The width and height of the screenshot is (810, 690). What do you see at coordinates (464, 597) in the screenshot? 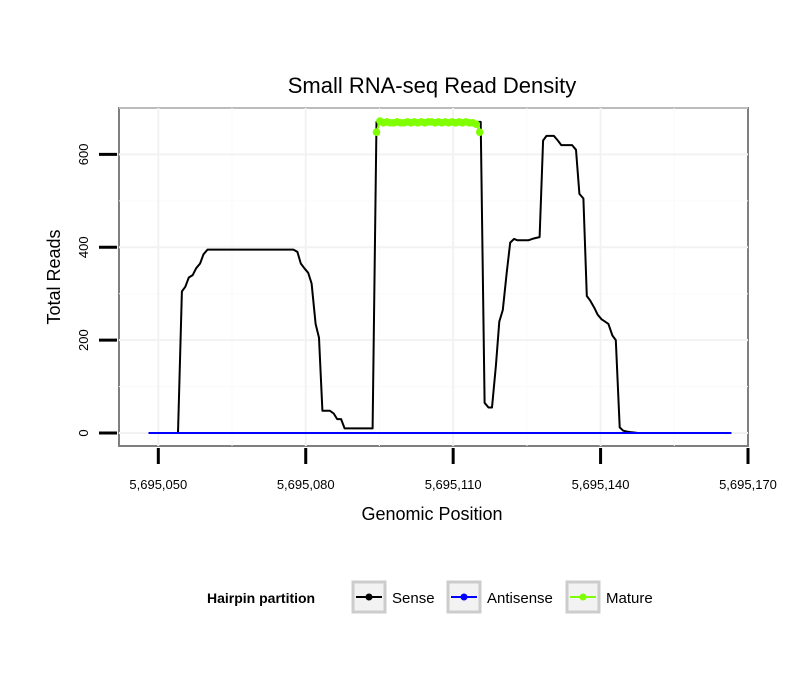
I see `legend-point-antisense` at bounding box center [464, 597].